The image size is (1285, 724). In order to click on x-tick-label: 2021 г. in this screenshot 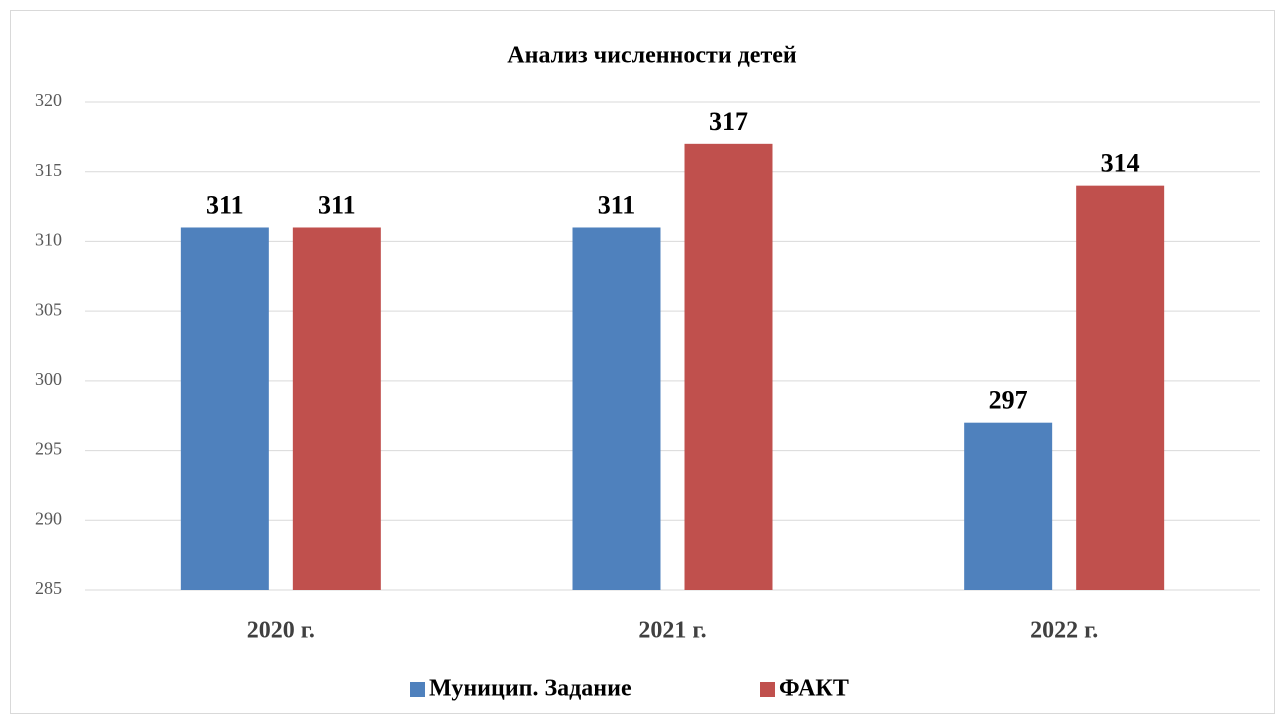, I will do `click(672, 631)`.